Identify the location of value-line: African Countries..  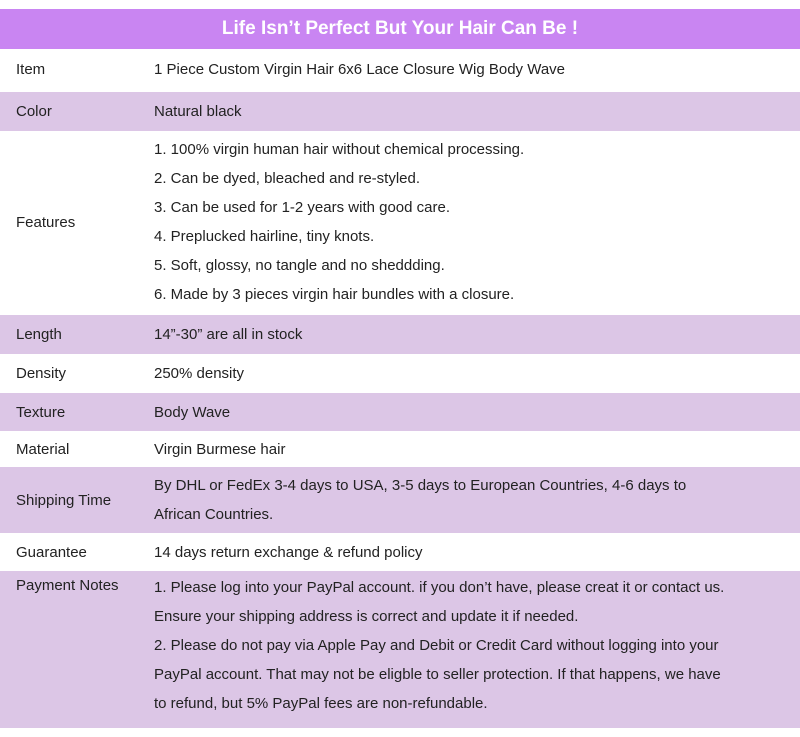
(214, 514).